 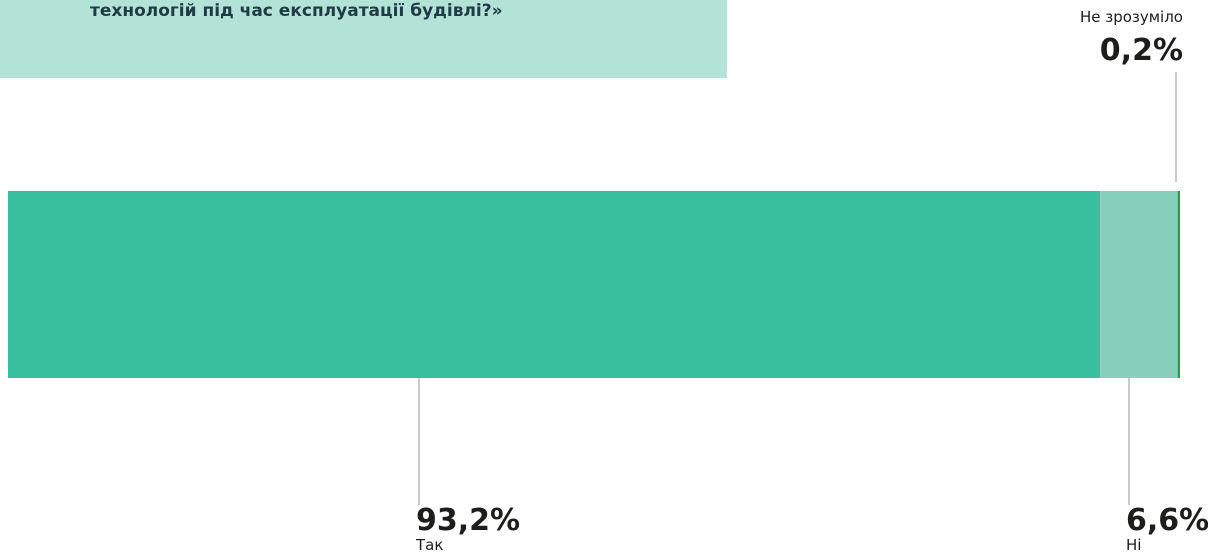 What do you see at coordinates (1131, 17) in the screenshot?
I see `category-label: Не зрозуміло` at bounding box center [1131, 17].